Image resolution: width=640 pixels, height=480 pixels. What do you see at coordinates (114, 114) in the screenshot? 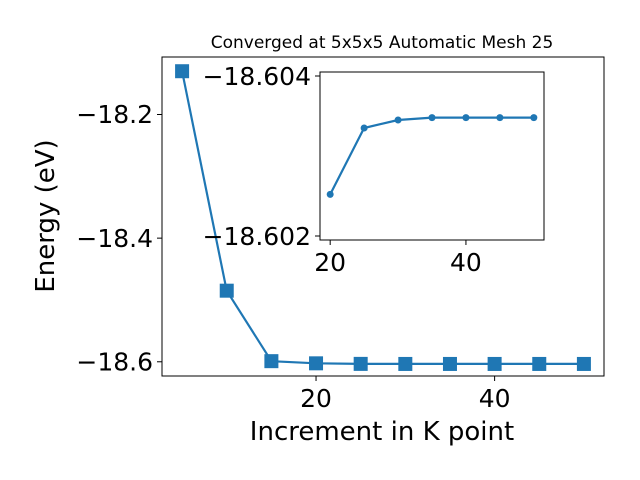
I see `main-y-tick-label-0: −18.2` at bounding box center [114, 114].